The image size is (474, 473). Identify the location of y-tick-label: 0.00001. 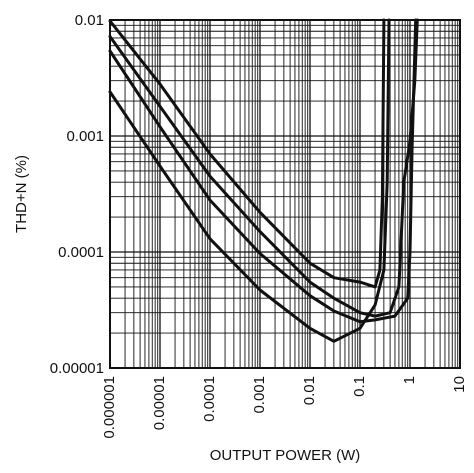
(77, 368).